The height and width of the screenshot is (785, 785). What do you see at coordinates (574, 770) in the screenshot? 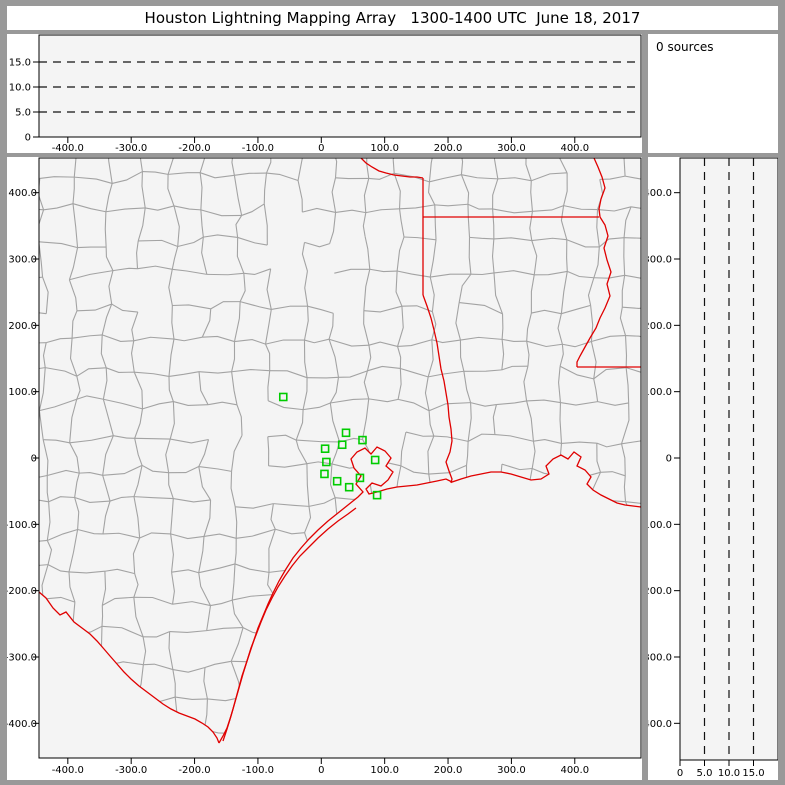
I see `east-distance-tick-label: 400.0` at bounding box center [574, 770].